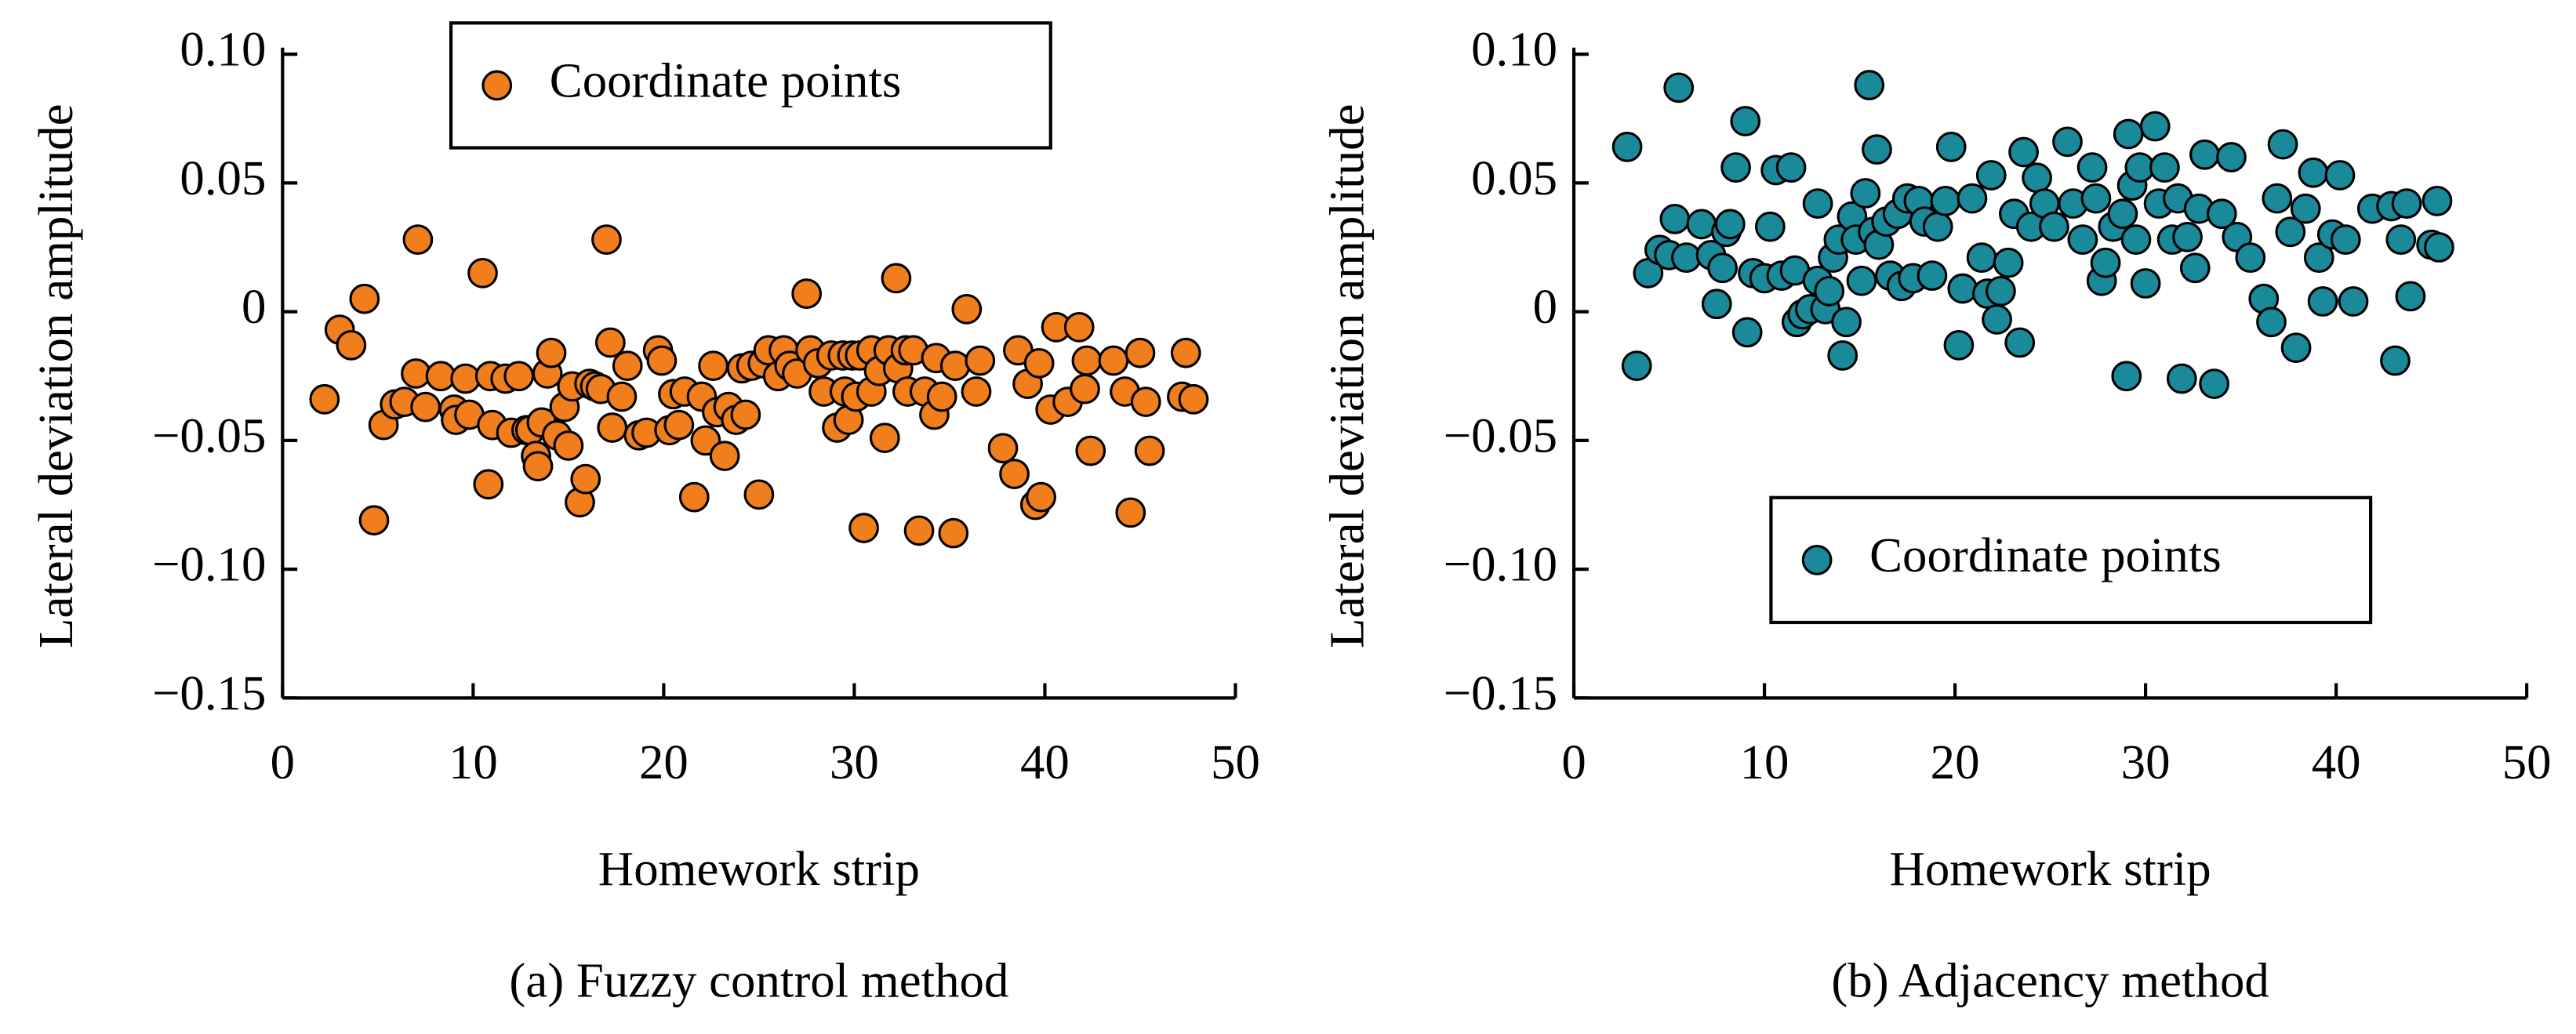  I want to click on caption: (b) Adjacency method, so click(2050, 980).